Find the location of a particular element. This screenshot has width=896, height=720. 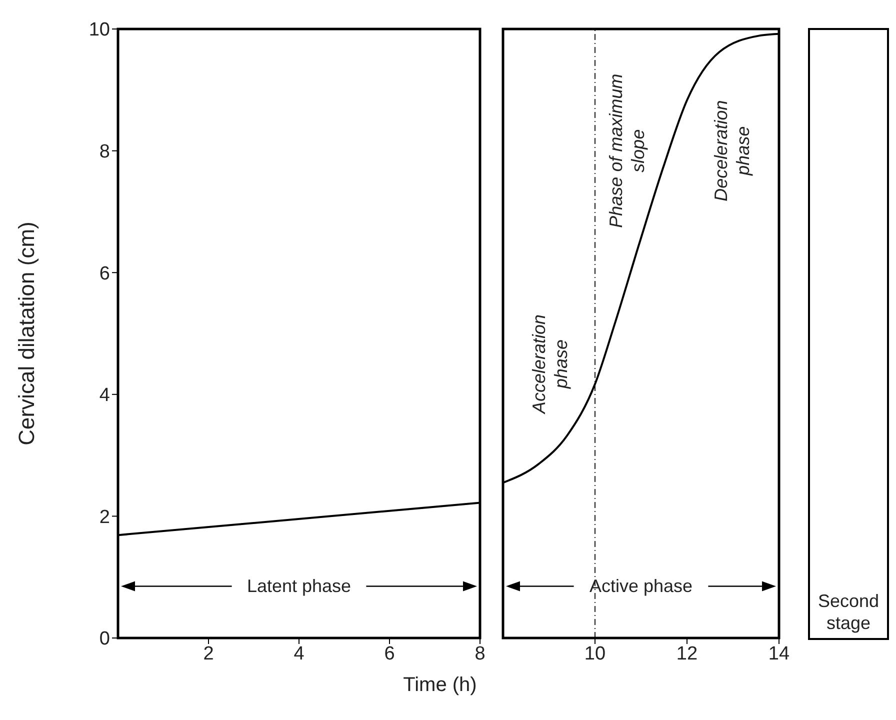

y-tick-label: 6 is located at coordinates (104, 273).